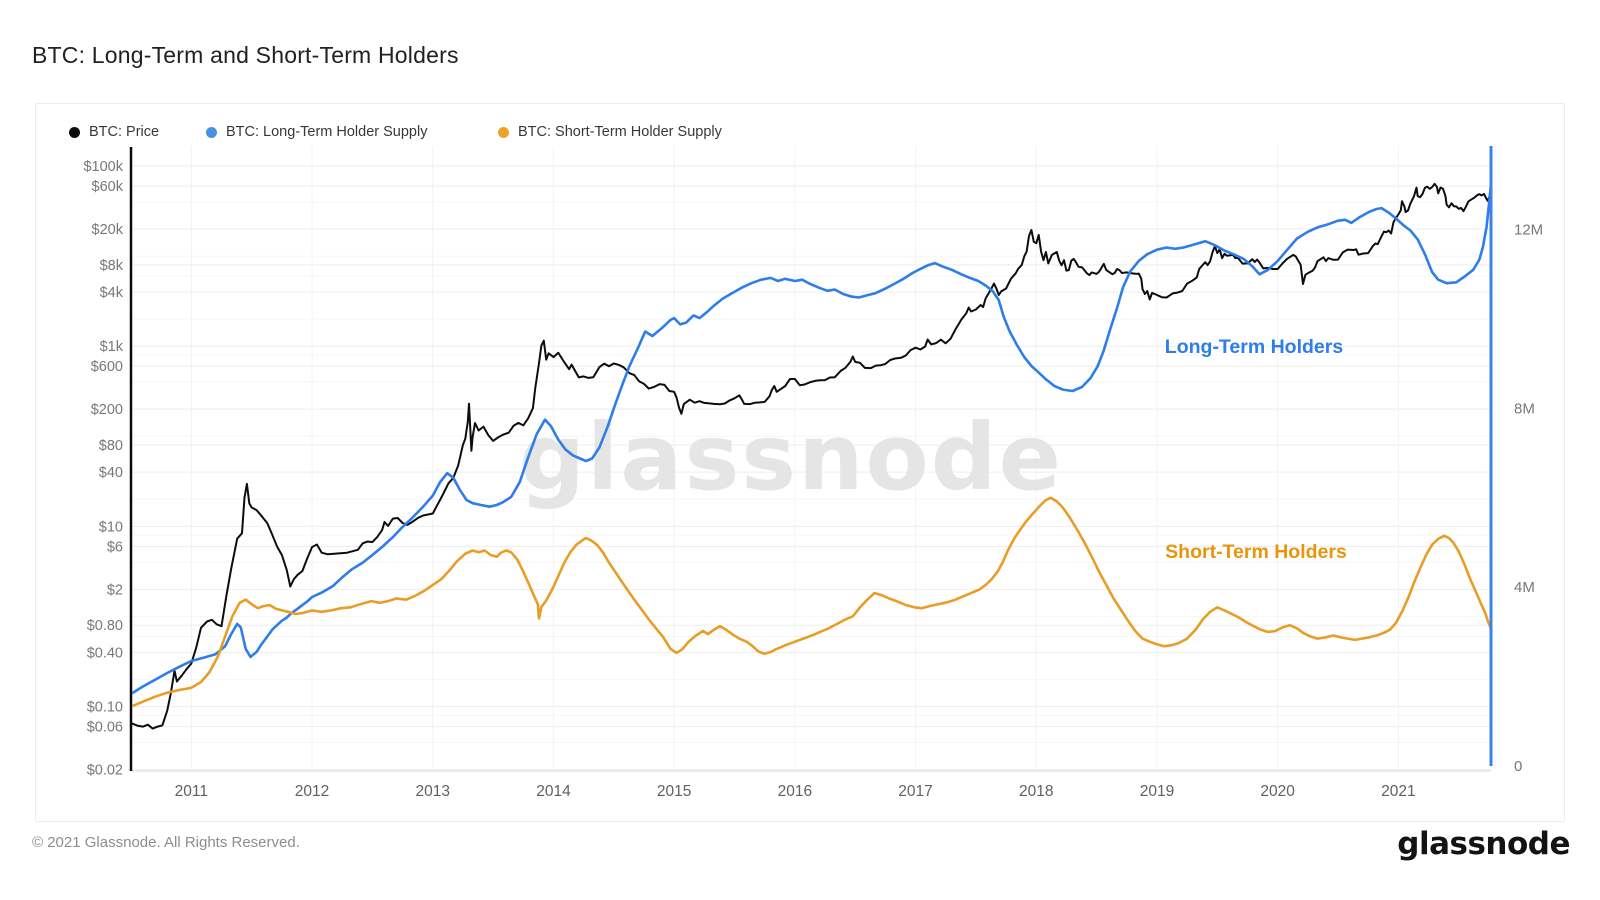  Describe the element at coordinates (107, 367) in the screenshot. I see `svg-text: $600` at that location.